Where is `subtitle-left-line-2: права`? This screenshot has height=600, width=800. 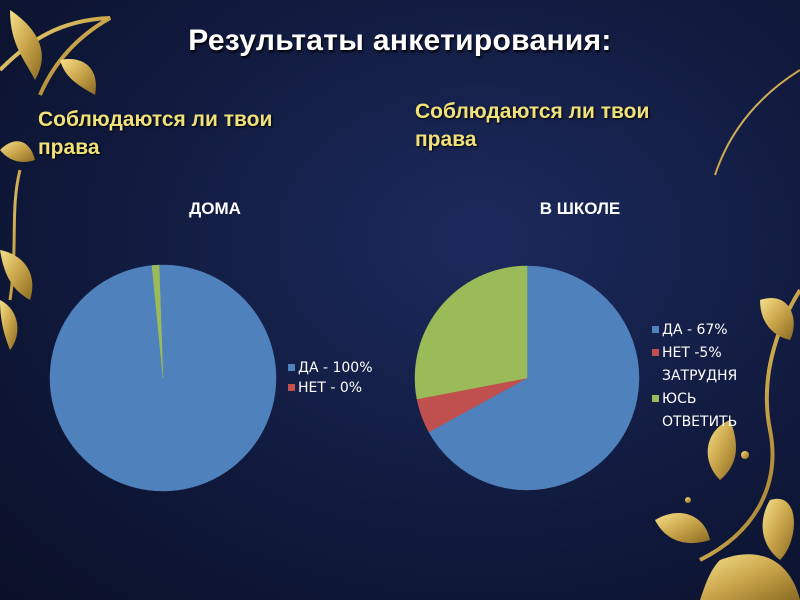 subtitle-left-line-2: права is located at coordinates (69, 147).